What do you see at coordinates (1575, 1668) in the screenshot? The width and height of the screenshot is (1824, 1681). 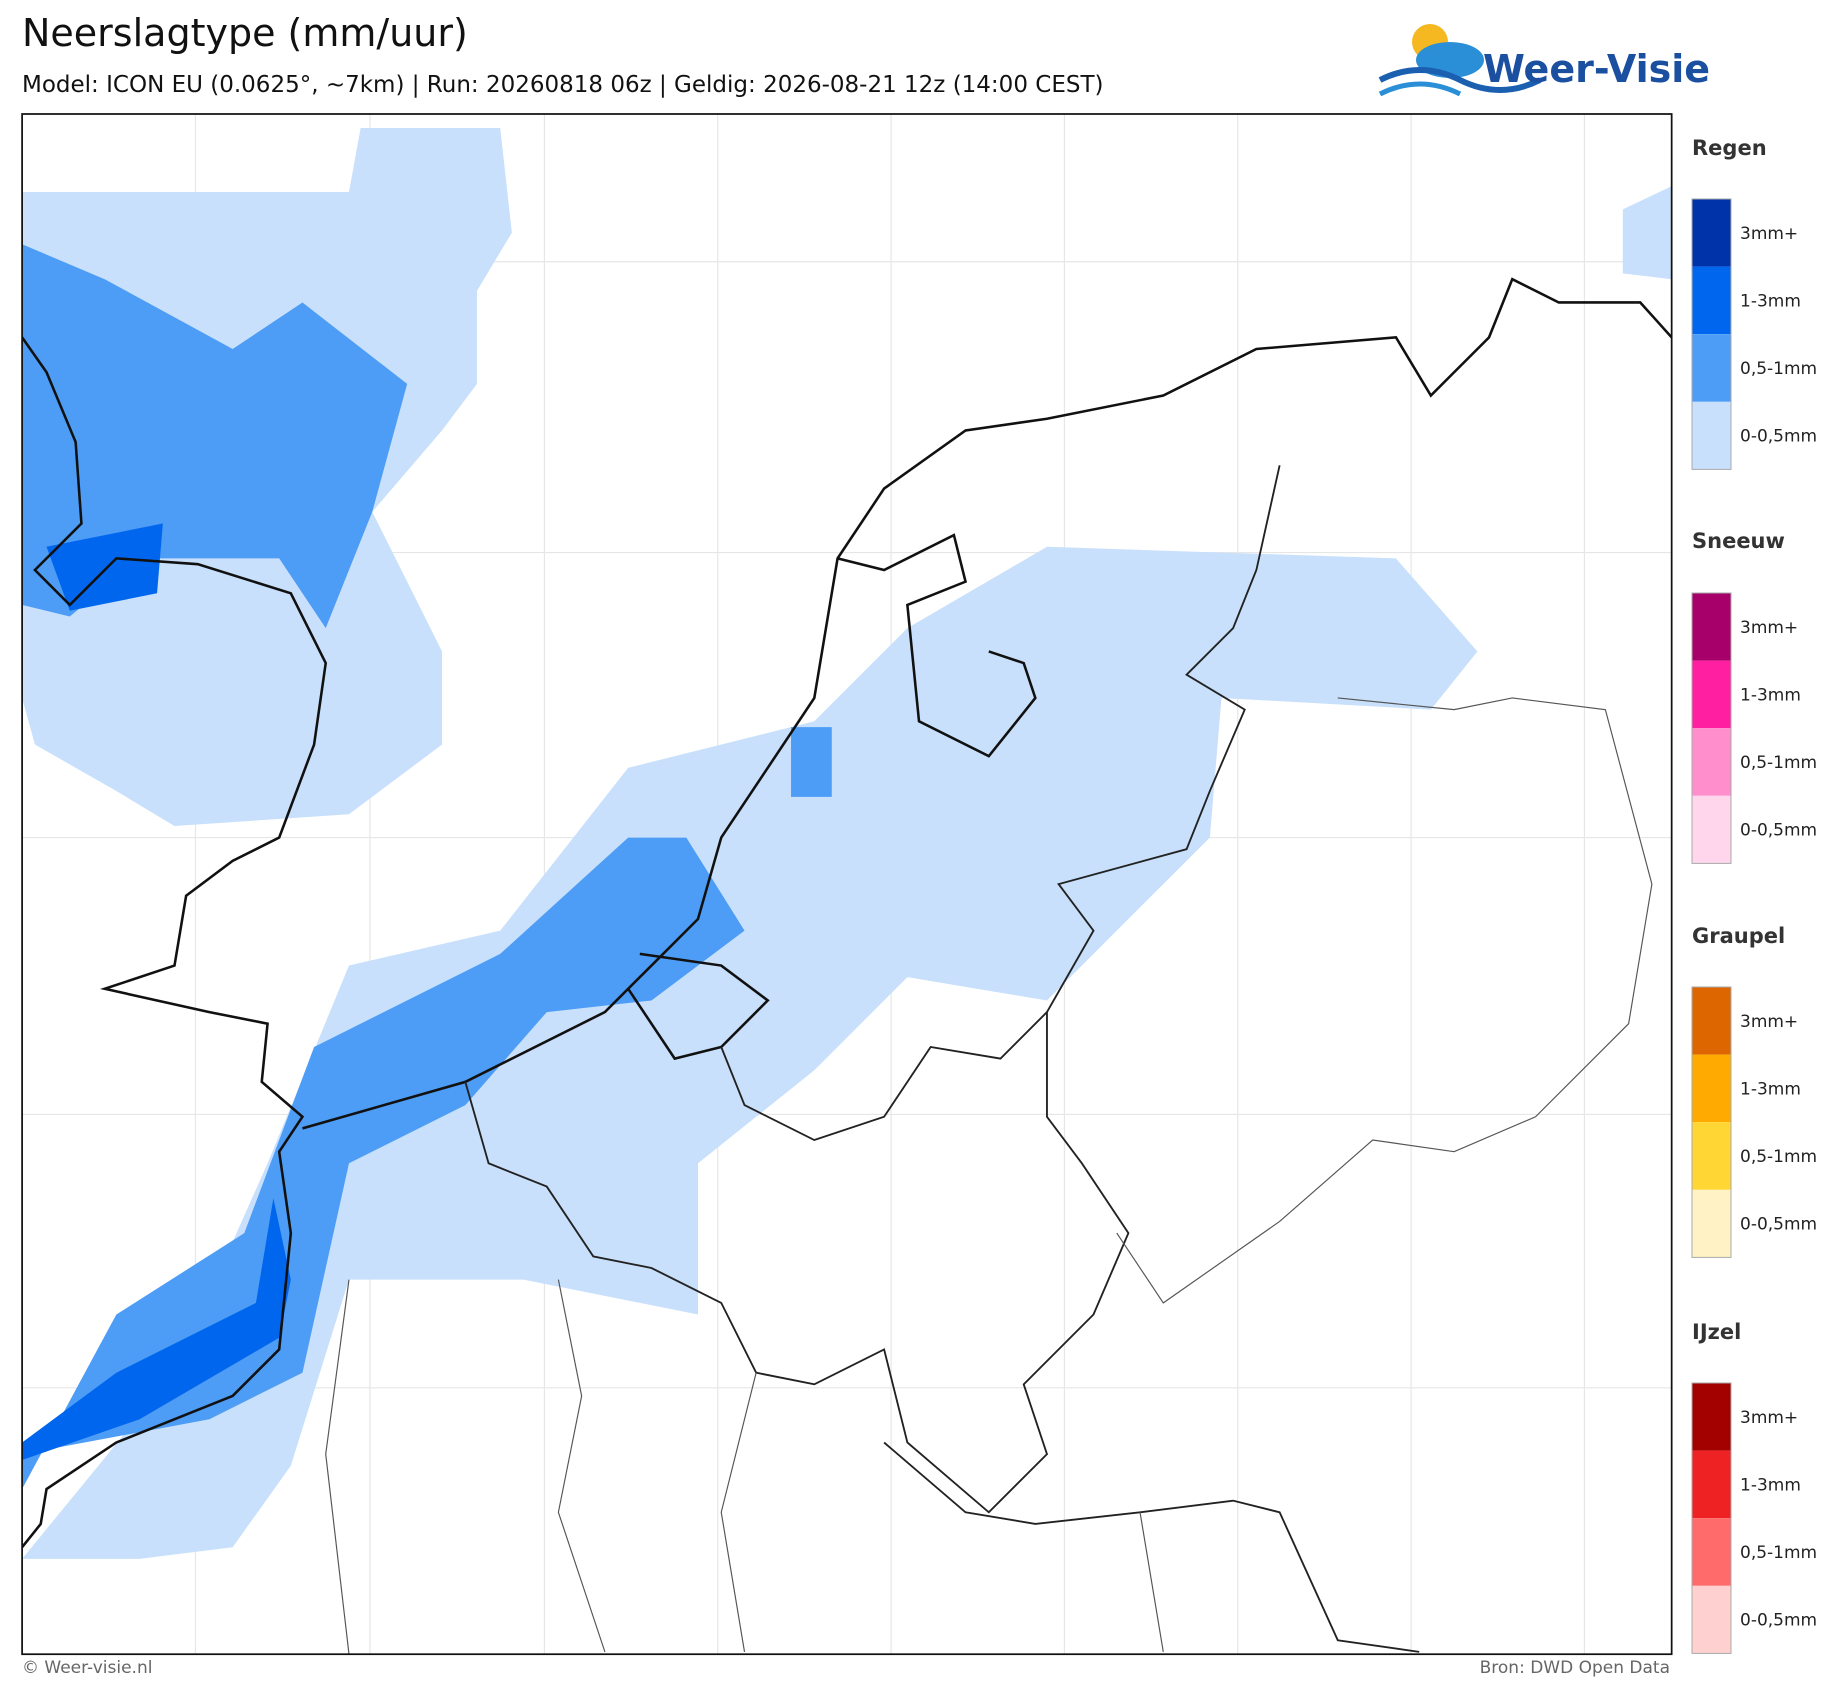 I see `source: Bron: DWD Open Data` at bounding box center [1575, 1668].